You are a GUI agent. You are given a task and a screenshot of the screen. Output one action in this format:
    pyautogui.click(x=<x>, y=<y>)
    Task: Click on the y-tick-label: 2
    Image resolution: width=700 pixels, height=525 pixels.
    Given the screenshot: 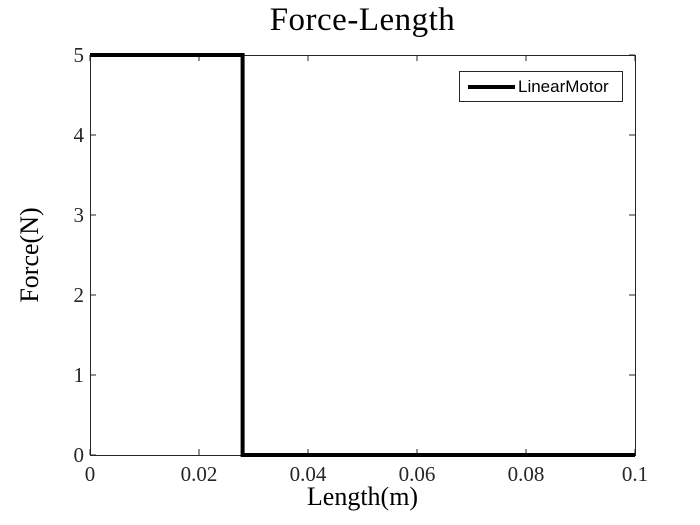 What is the action you would take?
    pyautogui.click(x=79, y=295)
    